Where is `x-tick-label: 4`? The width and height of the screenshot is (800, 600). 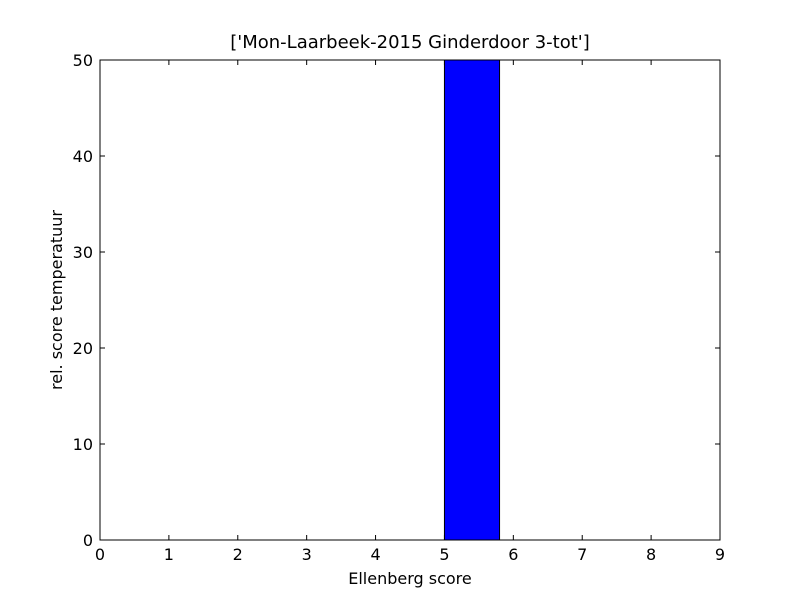
x-tick-label: 4 is located at coordinates (375, 554).